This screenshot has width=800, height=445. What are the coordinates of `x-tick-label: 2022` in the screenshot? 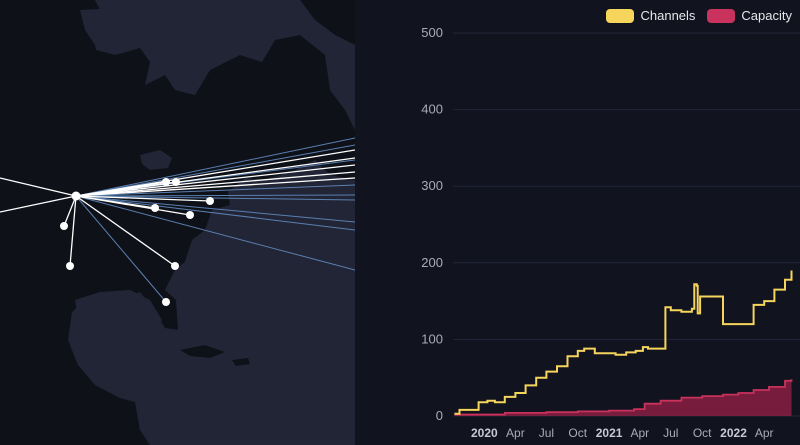 It's located at (733, 433).